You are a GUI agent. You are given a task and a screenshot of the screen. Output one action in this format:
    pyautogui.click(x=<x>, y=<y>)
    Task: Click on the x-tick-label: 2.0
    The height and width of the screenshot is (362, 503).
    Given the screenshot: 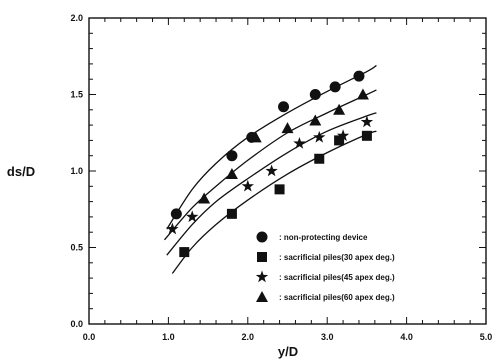 What is the action you would take?
    pyautogui.click(x=248, y=337)
    